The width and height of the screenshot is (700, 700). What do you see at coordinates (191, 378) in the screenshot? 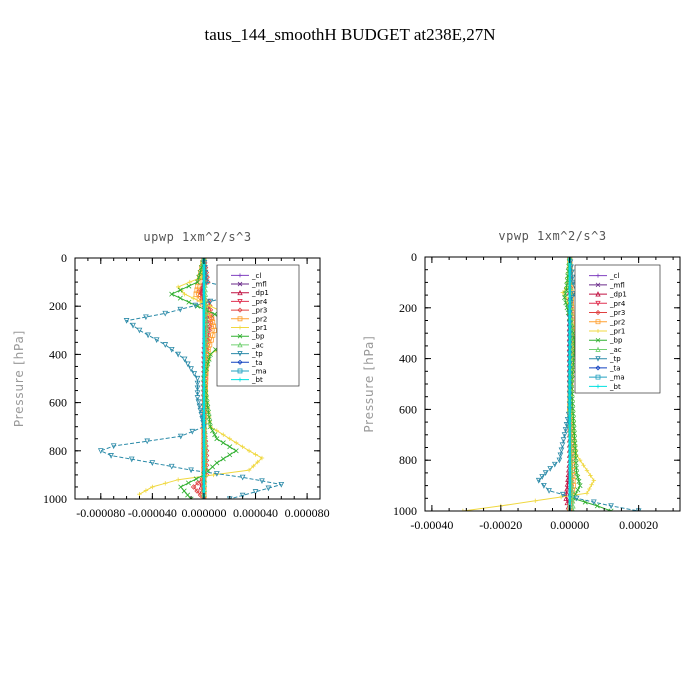
I see `series-group` at bounding box center [191, 378].